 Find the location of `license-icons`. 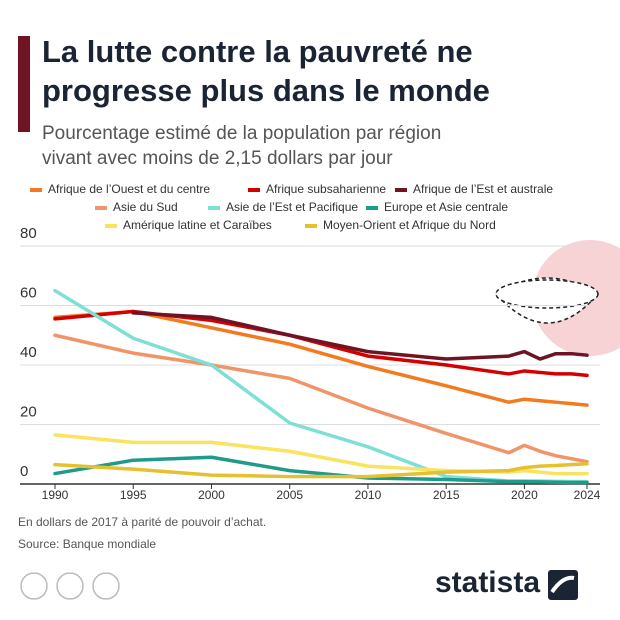

license-icons is located at coordinates (70, 586).